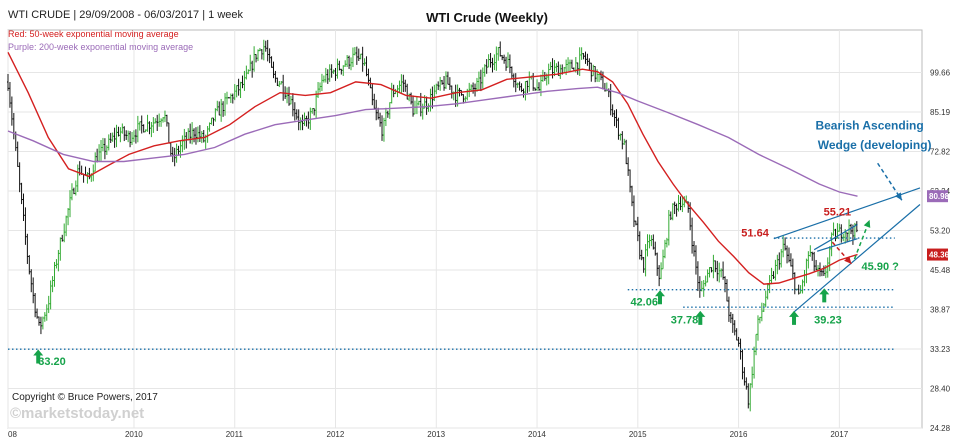 The height and width of the screenshot is (441, 975). I want to click on annotation-support-33: 33.20, so click(52, 362).